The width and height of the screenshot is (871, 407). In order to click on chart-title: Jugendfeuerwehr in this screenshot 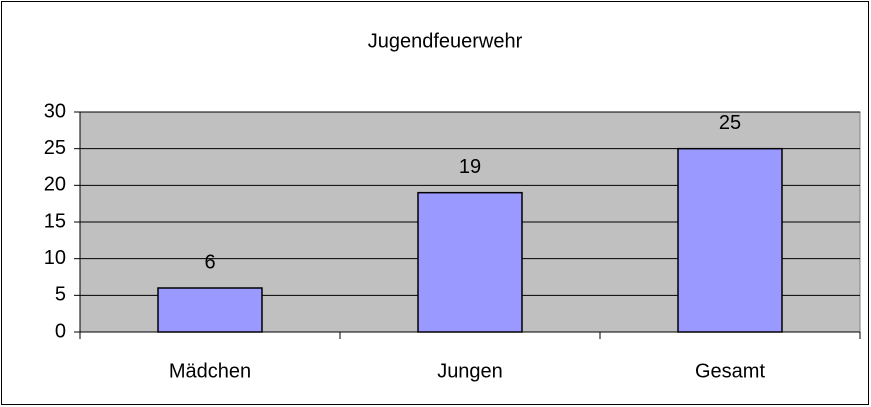, I will do `click(445, 41)`.